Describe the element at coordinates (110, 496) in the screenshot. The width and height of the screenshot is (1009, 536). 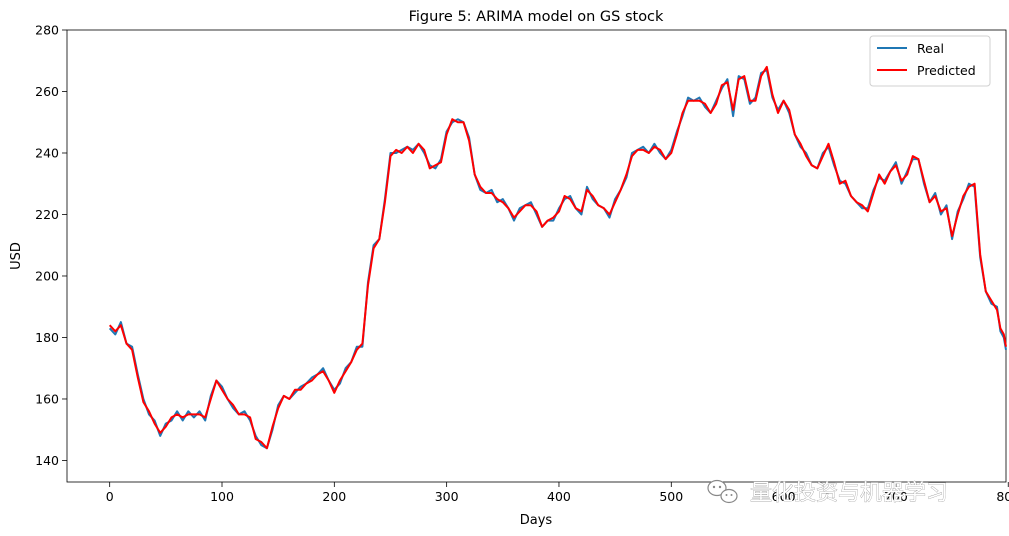
I see `x-tick-label: 0` at that location.